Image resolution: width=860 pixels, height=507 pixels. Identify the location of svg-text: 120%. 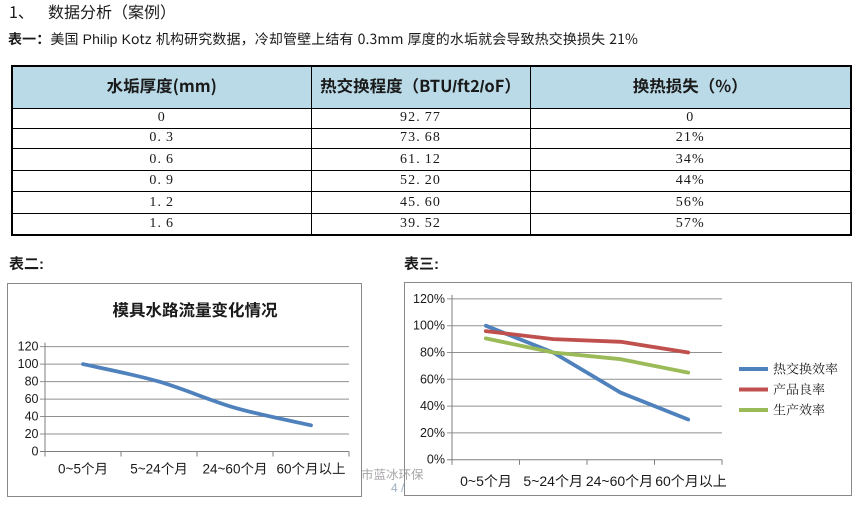
(429, 299).